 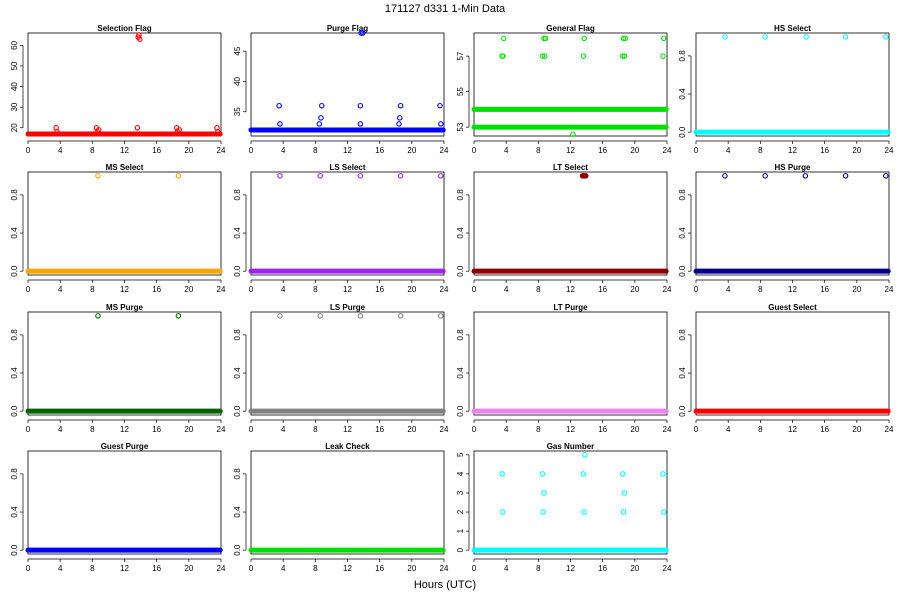 What do you see at coordinates (792, 307) in the screenshot?
I see `panel-title: Guest Select` at bounding box center [792, 307].